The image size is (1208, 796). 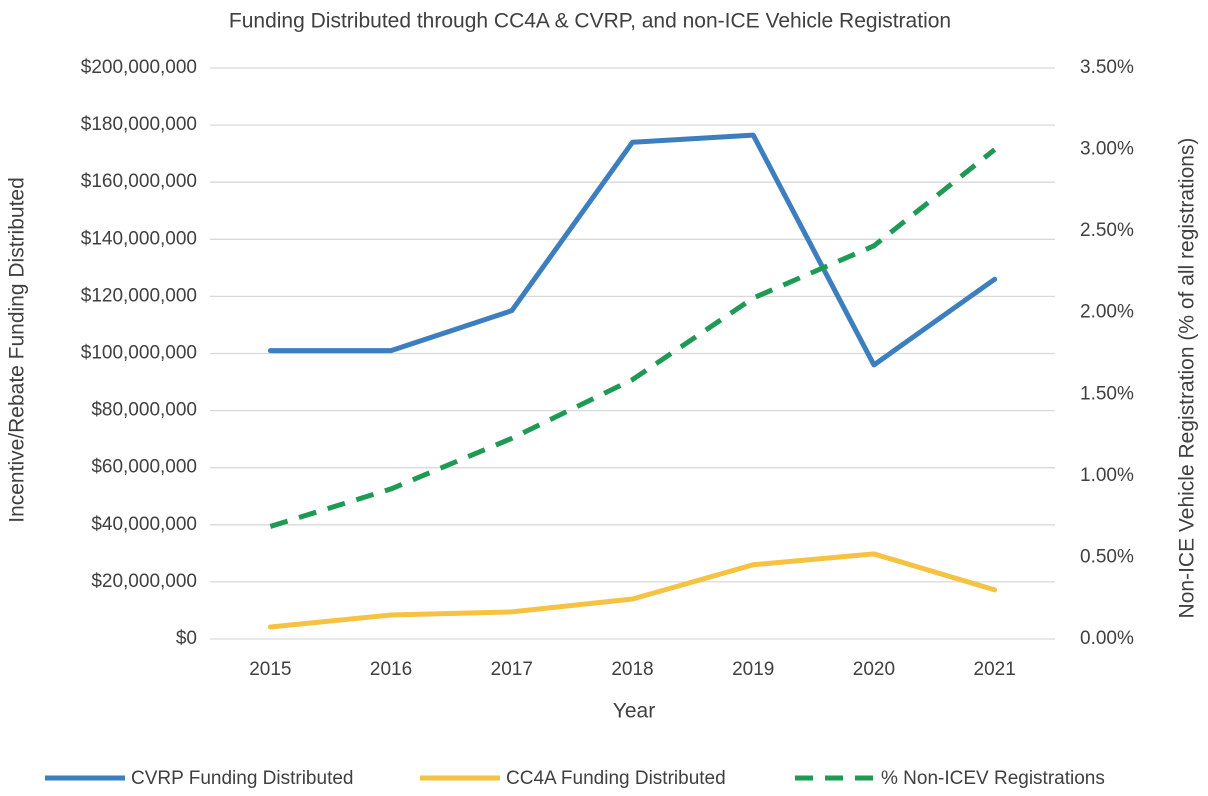 What do you see at coordinates (632, 669) in the screenshot?
I see `x-tick-label: 2018` at bounding box center [632, 669].